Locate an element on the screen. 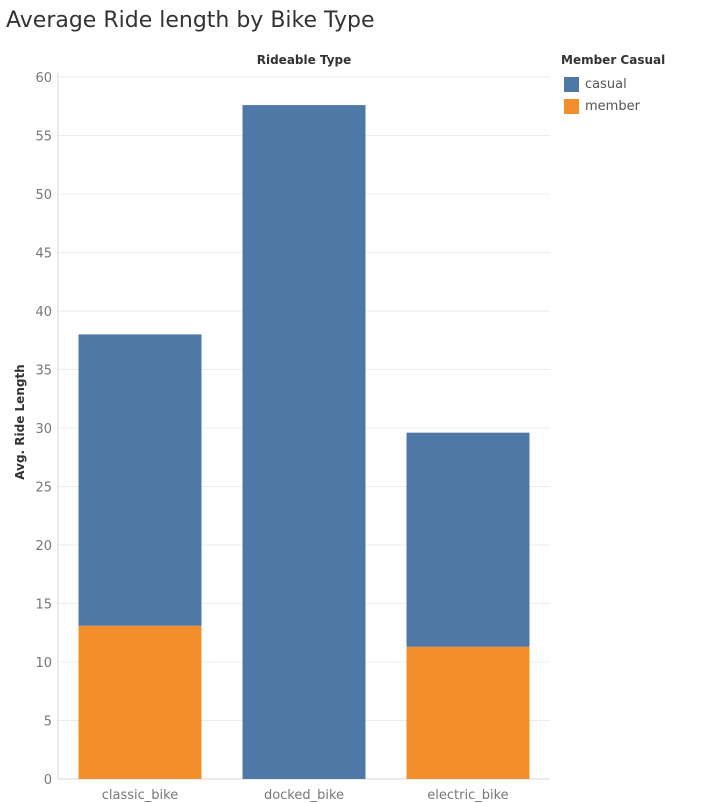  x-tick-label-classic_bike: classic_bike is located at coordinates (140, 795).